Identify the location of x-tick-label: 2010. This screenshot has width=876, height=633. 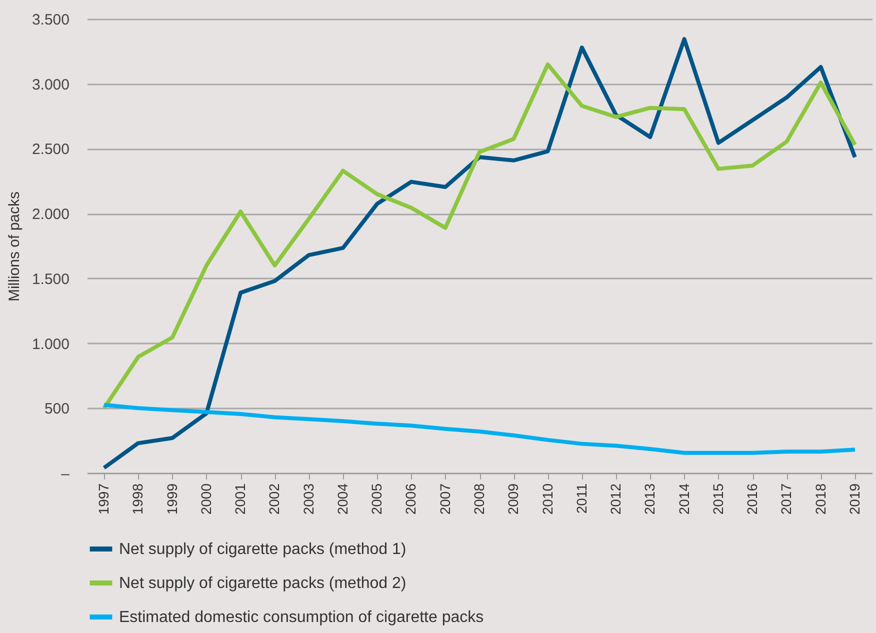
(547, 499).